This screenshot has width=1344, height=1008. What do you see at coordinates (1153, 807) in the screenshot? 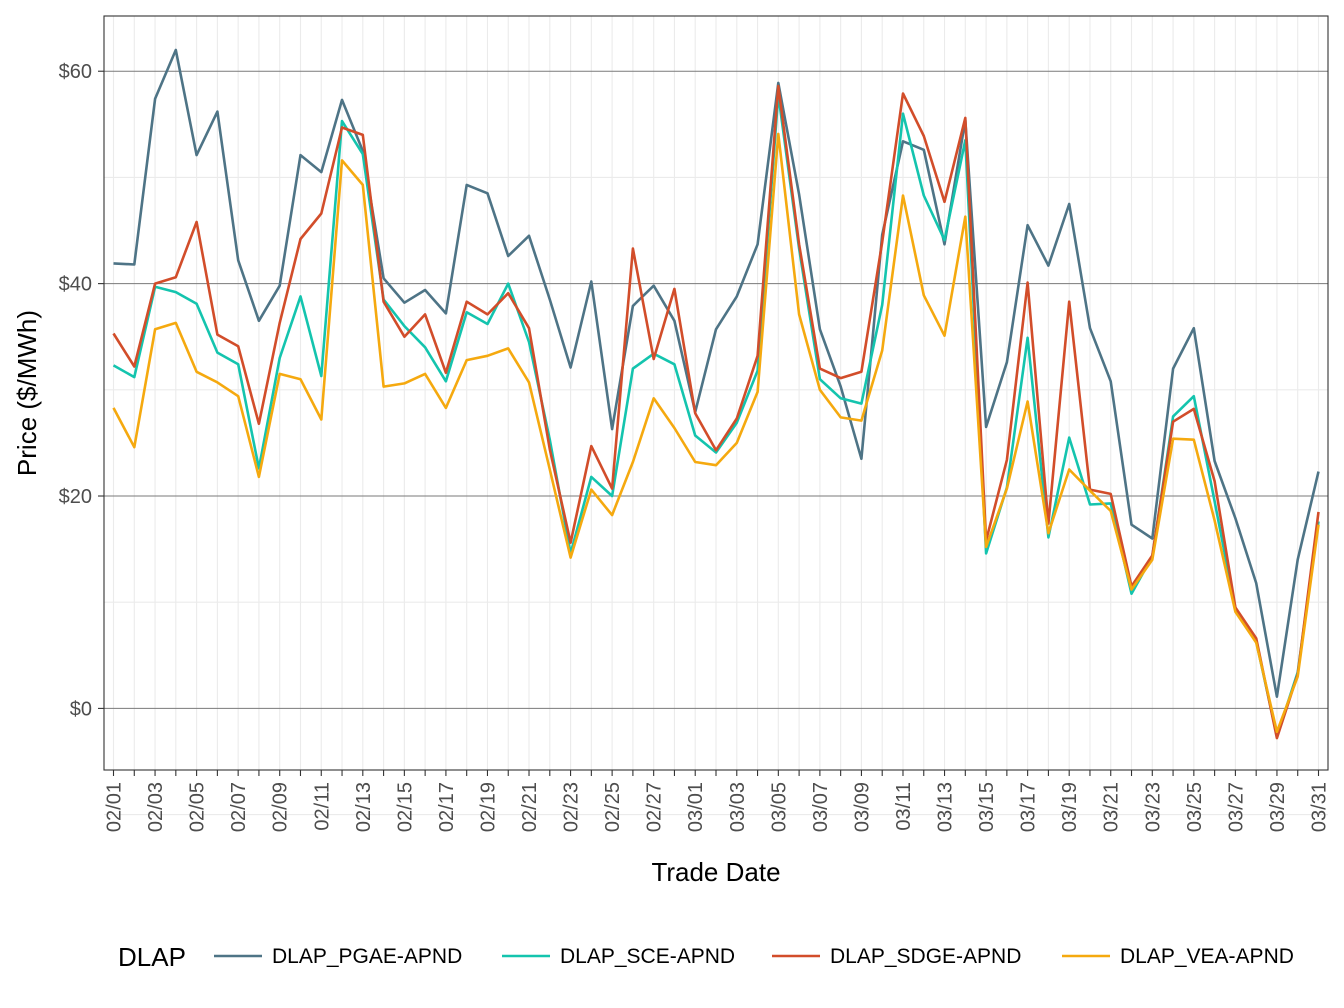
I see `x-tick-label: 03/23` at bounding box center [1153, 807].